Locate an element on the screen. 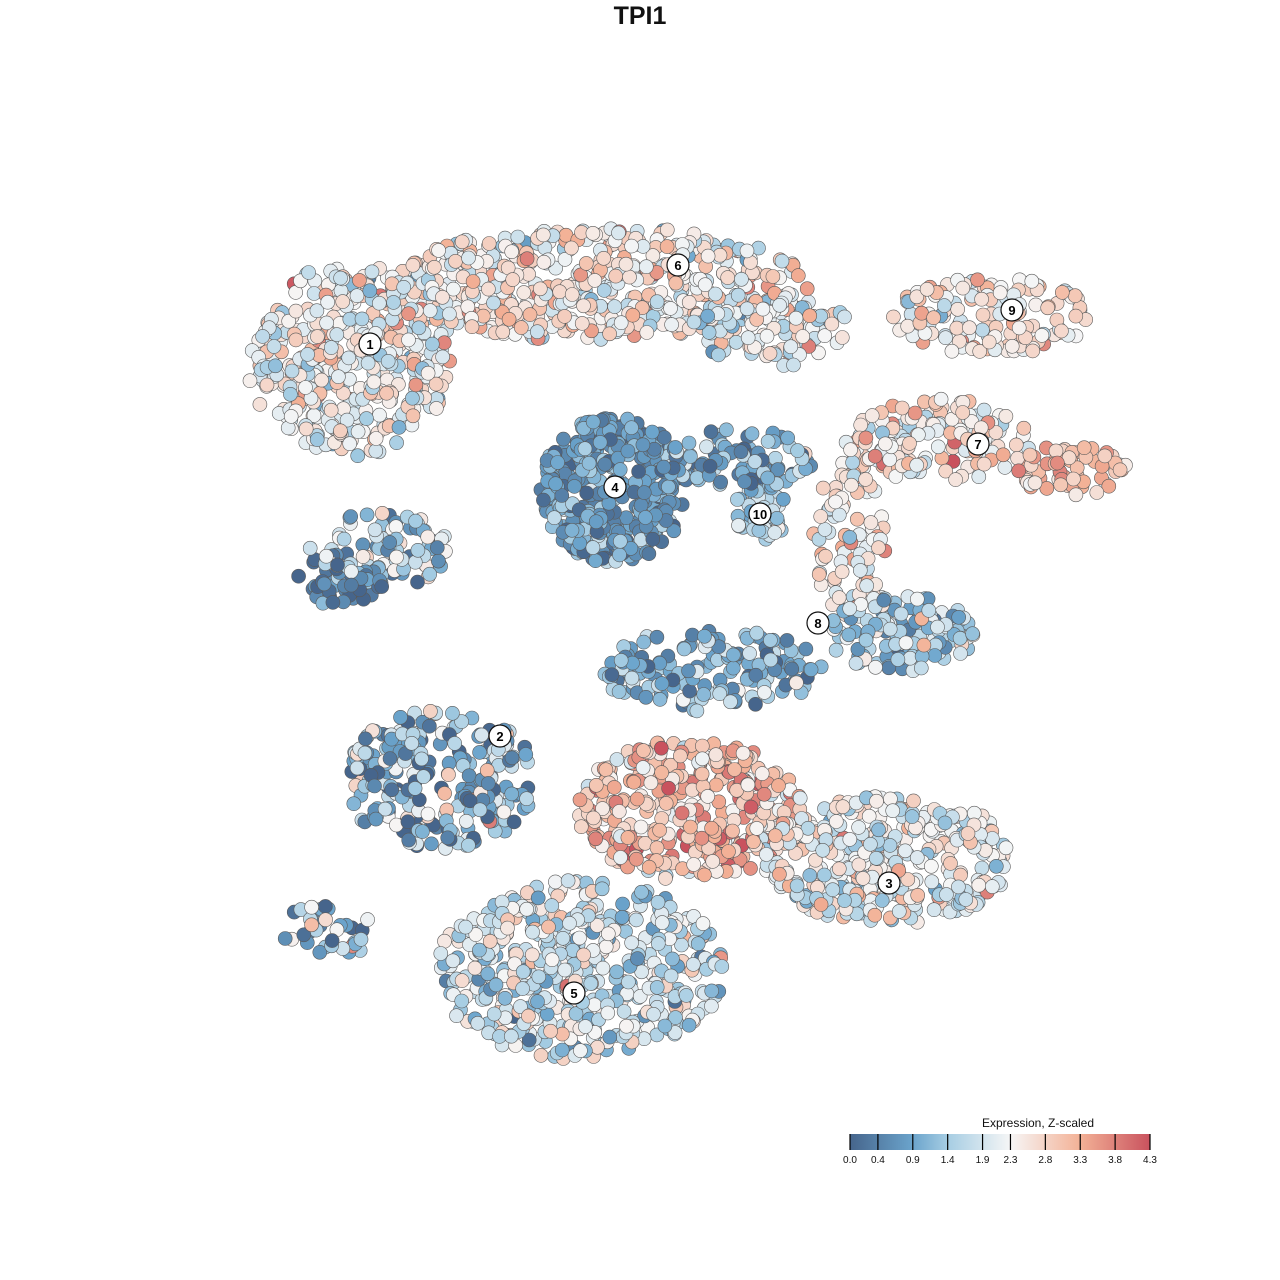  legend-title: Expression, Z-scaled is located at coordinates (1038, 1123).